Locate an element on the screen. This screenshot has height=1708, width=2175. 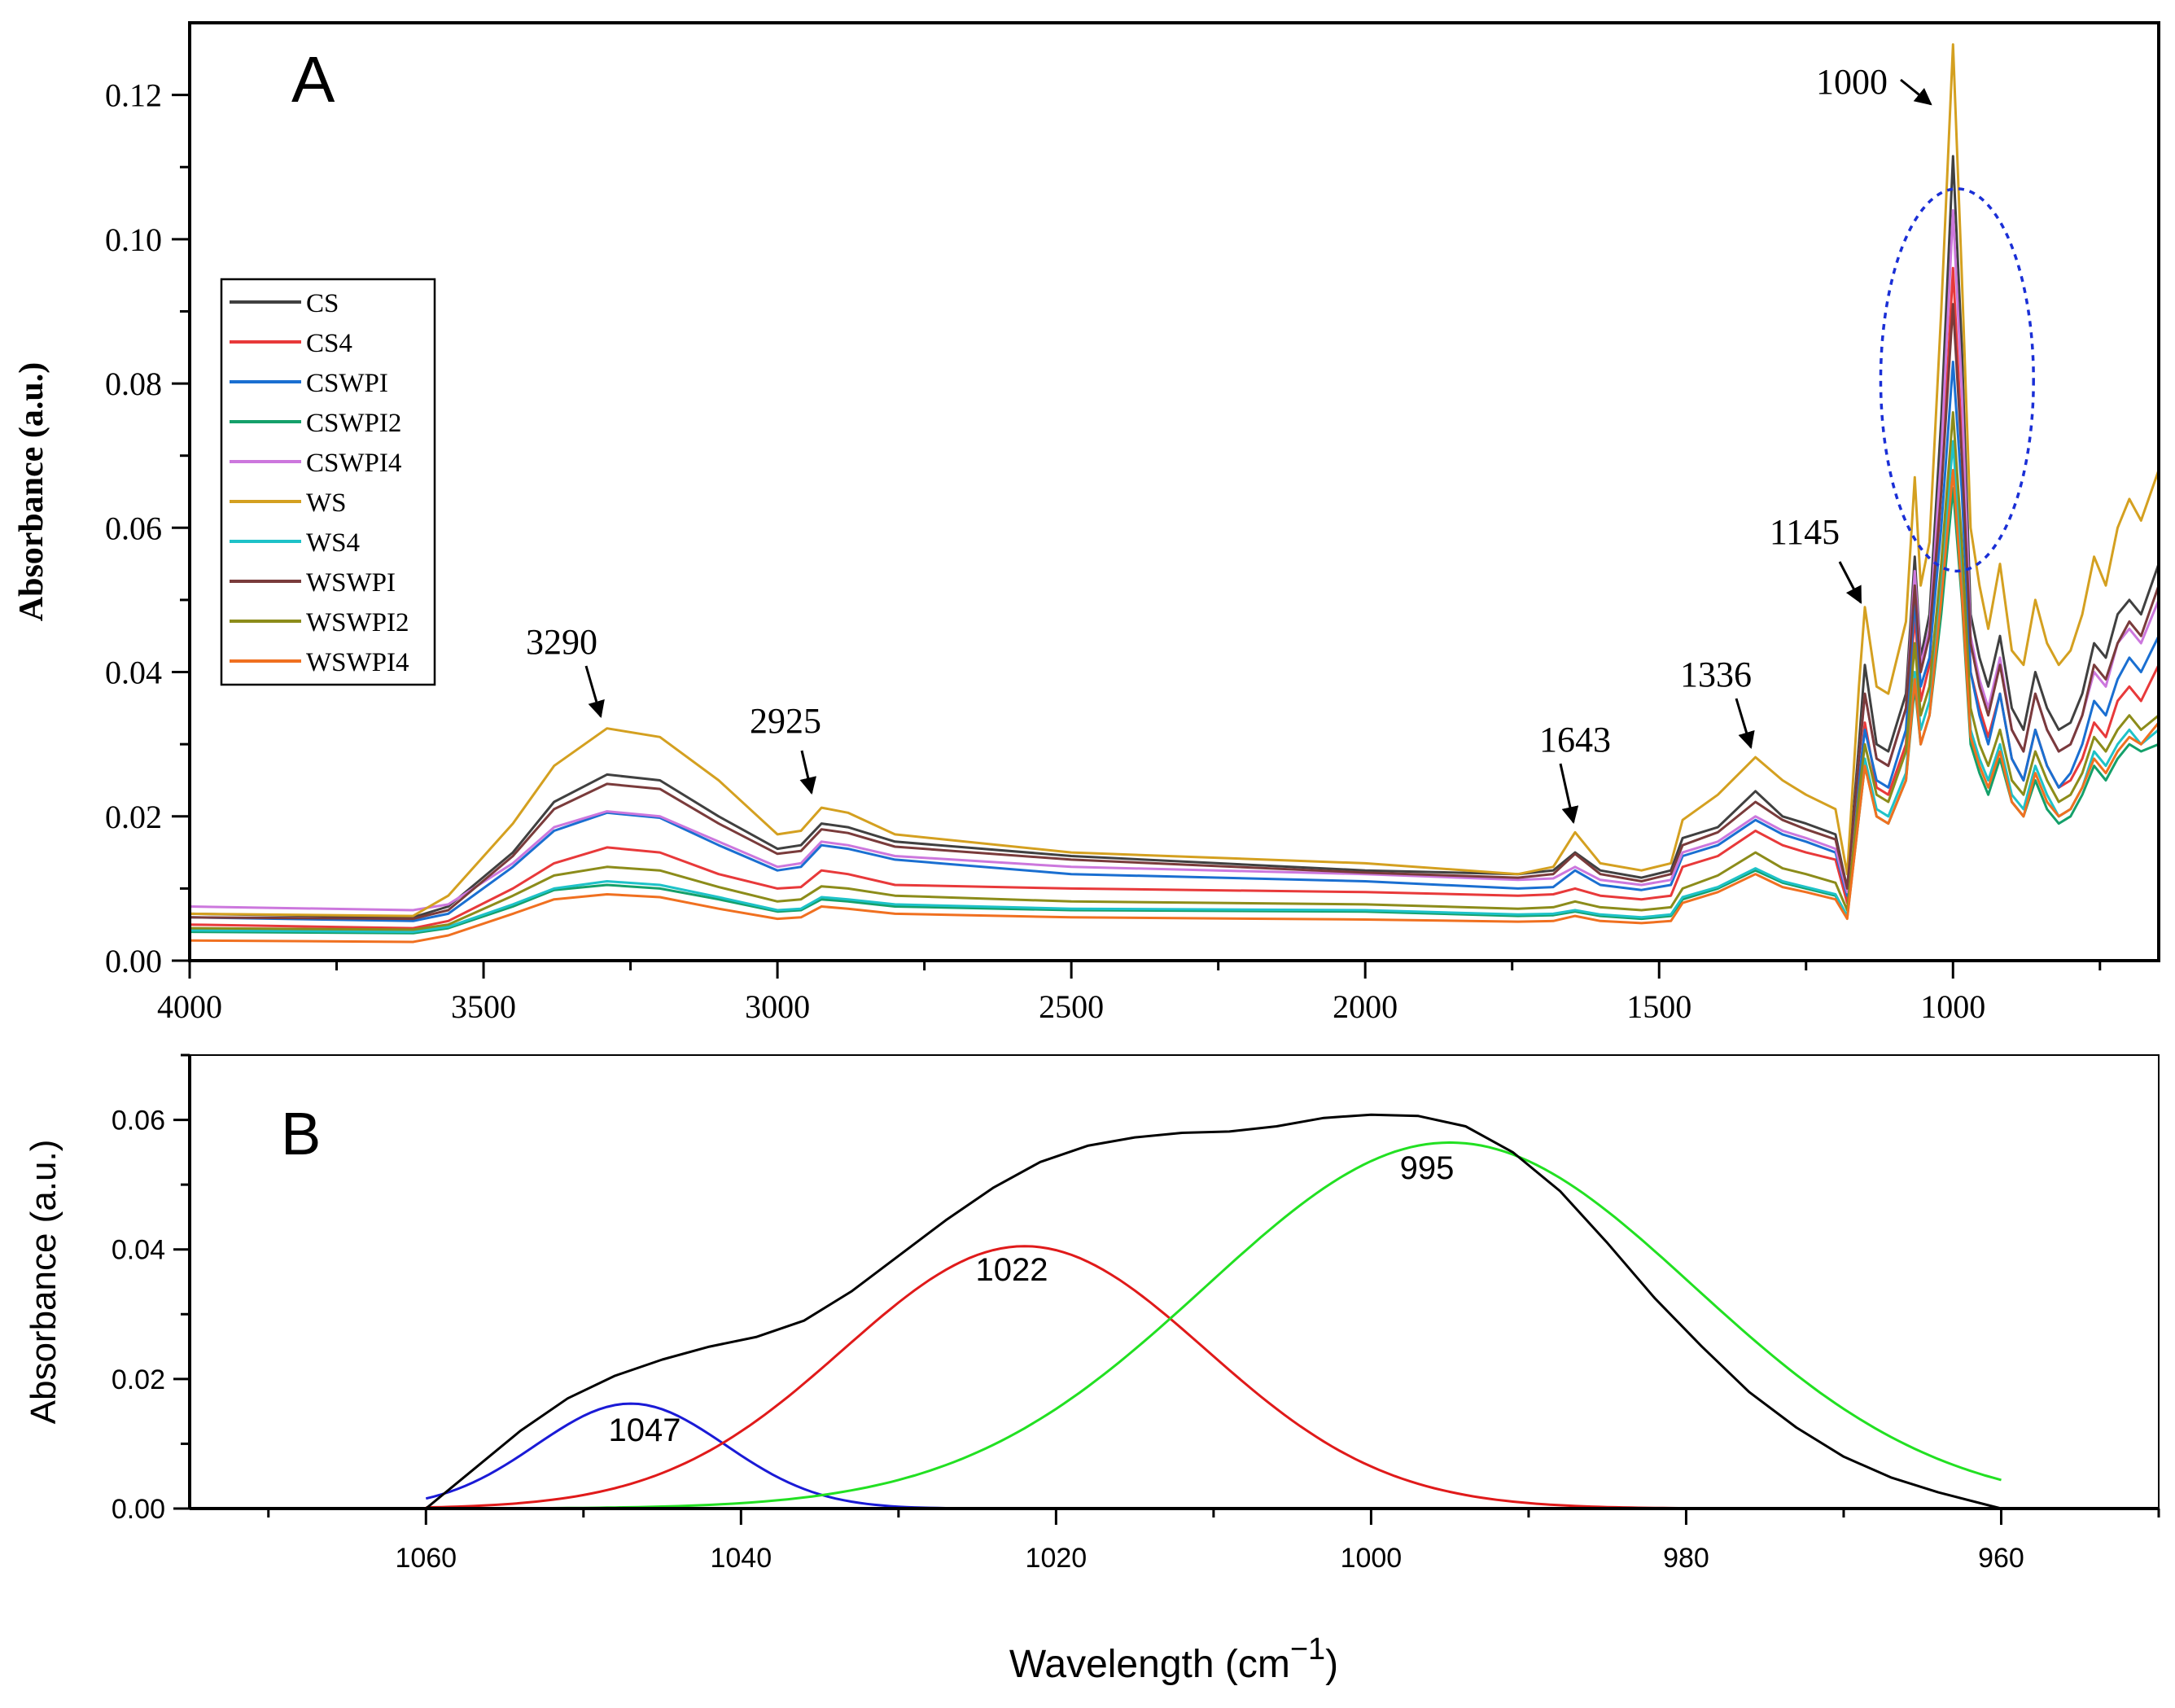
x-tick-label: 960 is located at coordinates (2001, 1558).